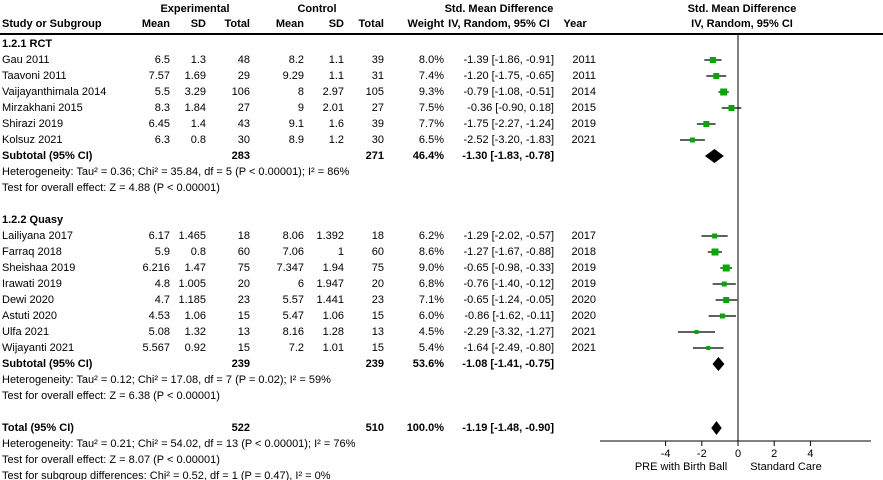  Describe the element at coordinates (195, 9) in the screenshot. I see `column-group-experimental: Experimental` at that location.